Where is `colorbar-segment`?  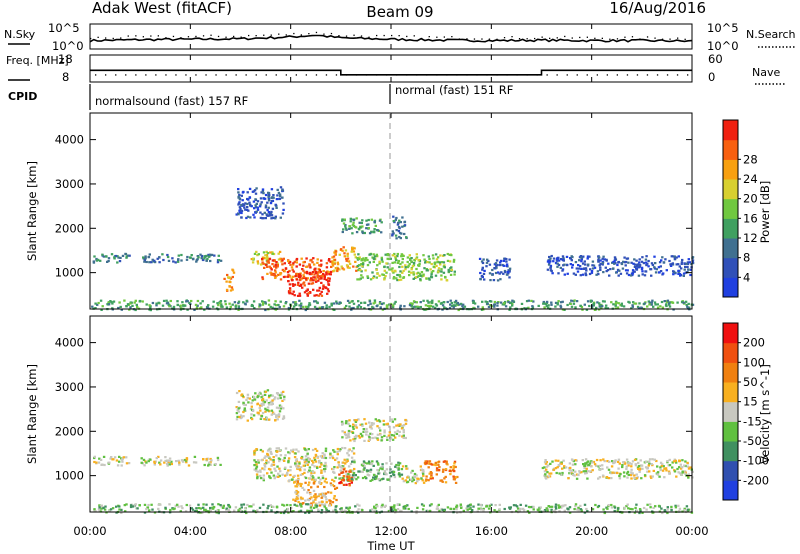
colorbar-segment is located at coordinates (730, 352).